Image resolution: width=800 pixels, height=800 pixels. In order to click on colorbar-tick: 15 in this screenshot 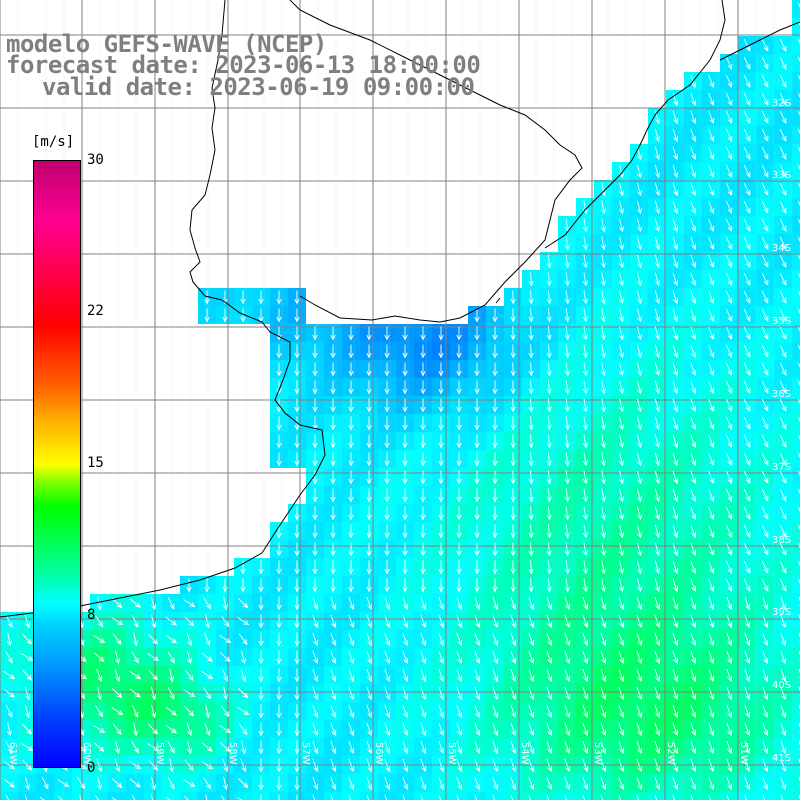, I will do `click(95, 463)`.